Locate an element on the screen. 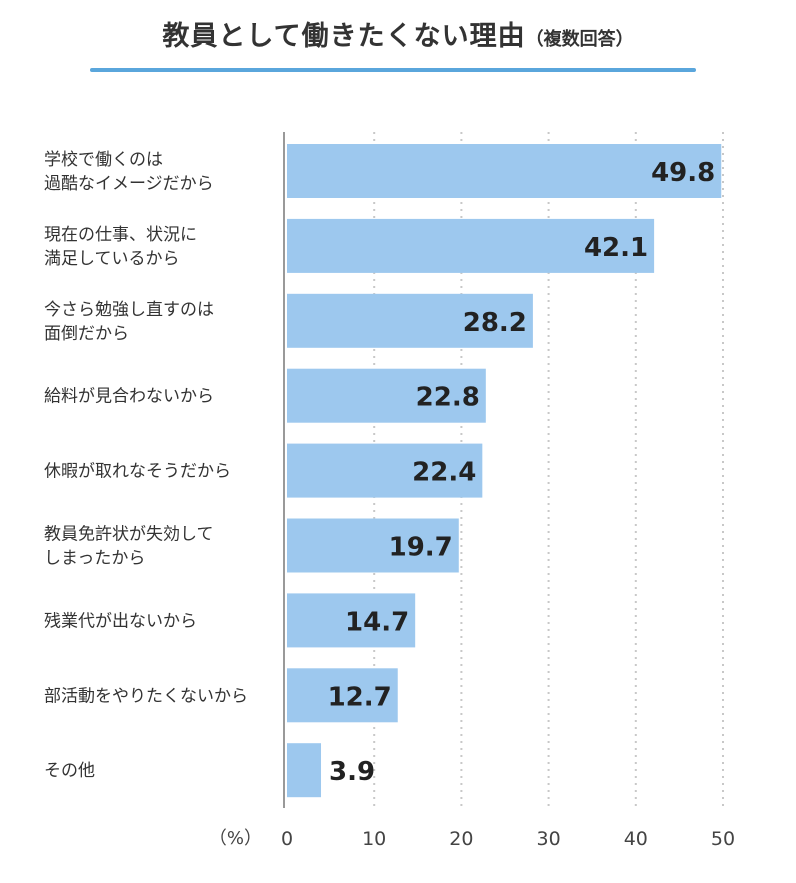  data-label: 42.1 is located at coordinates (616, 248).